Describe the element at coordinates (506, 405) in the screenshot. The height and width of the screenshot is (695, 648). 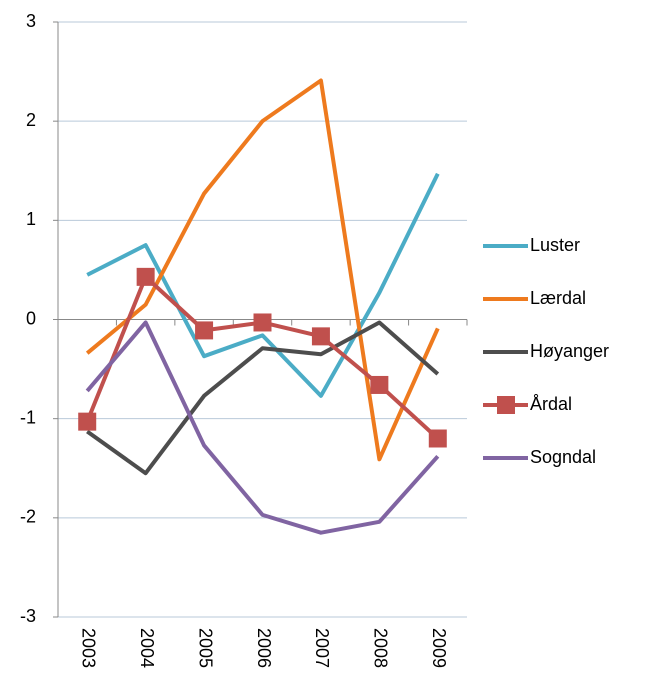
I see `legend-marker` at that location.